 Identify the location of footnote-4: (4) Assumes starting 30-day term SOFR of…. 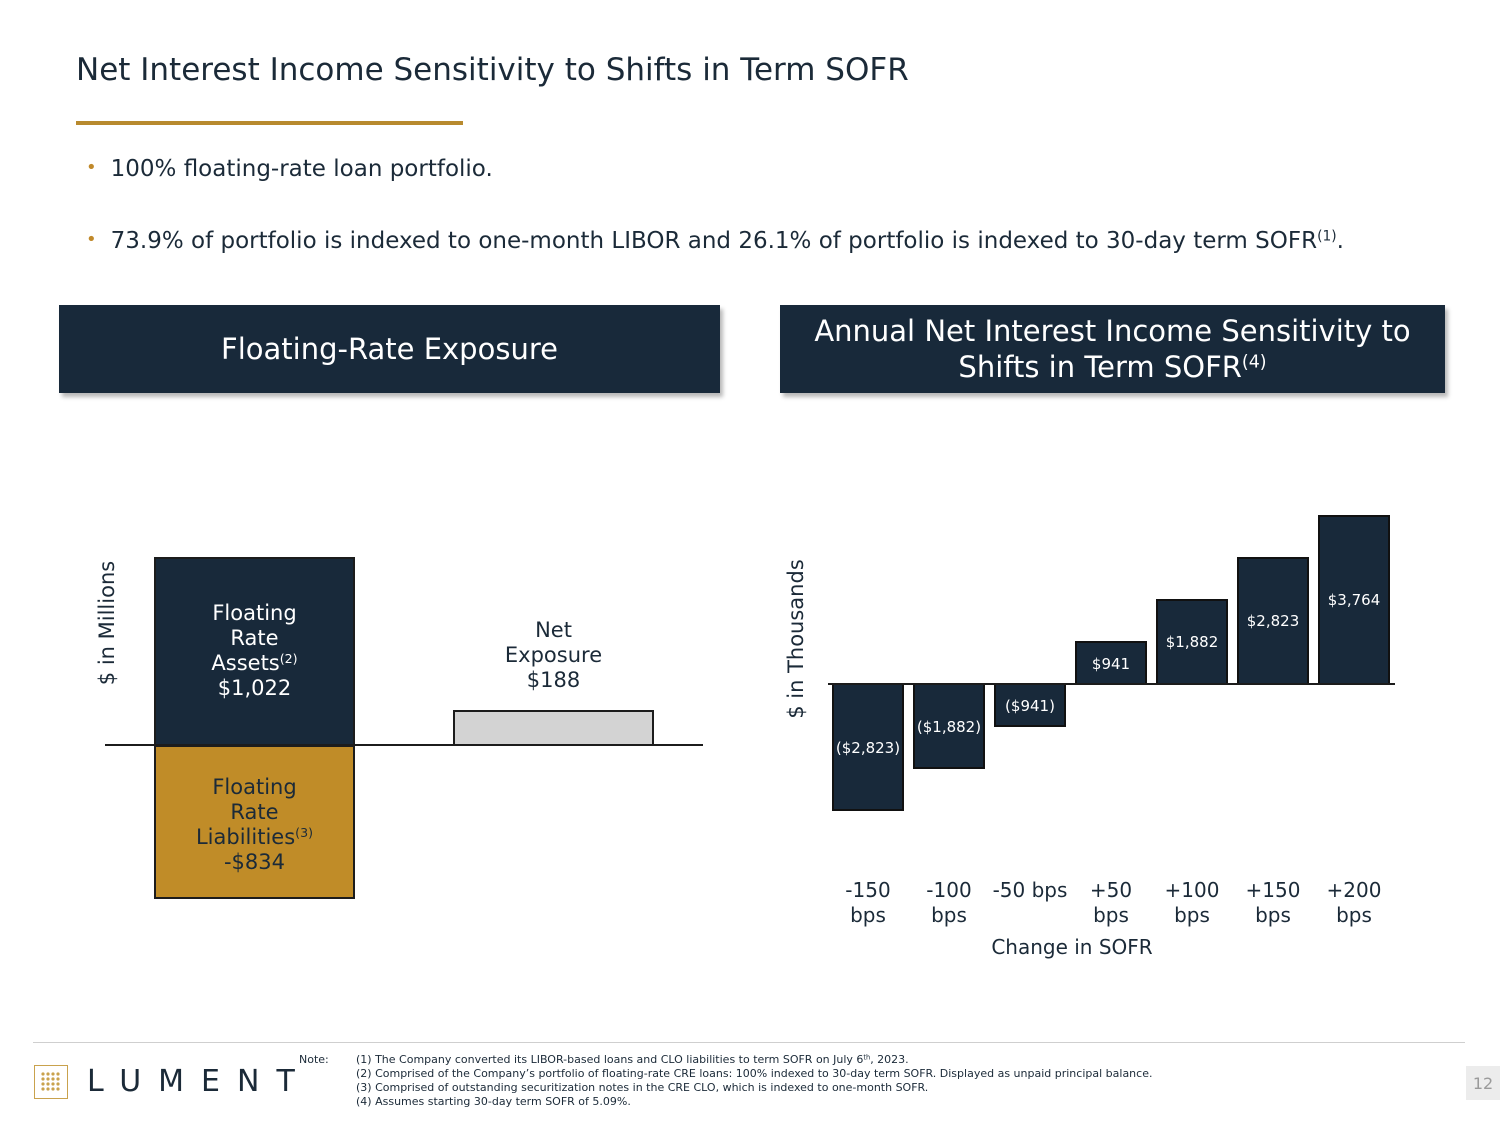
(493, 1101).